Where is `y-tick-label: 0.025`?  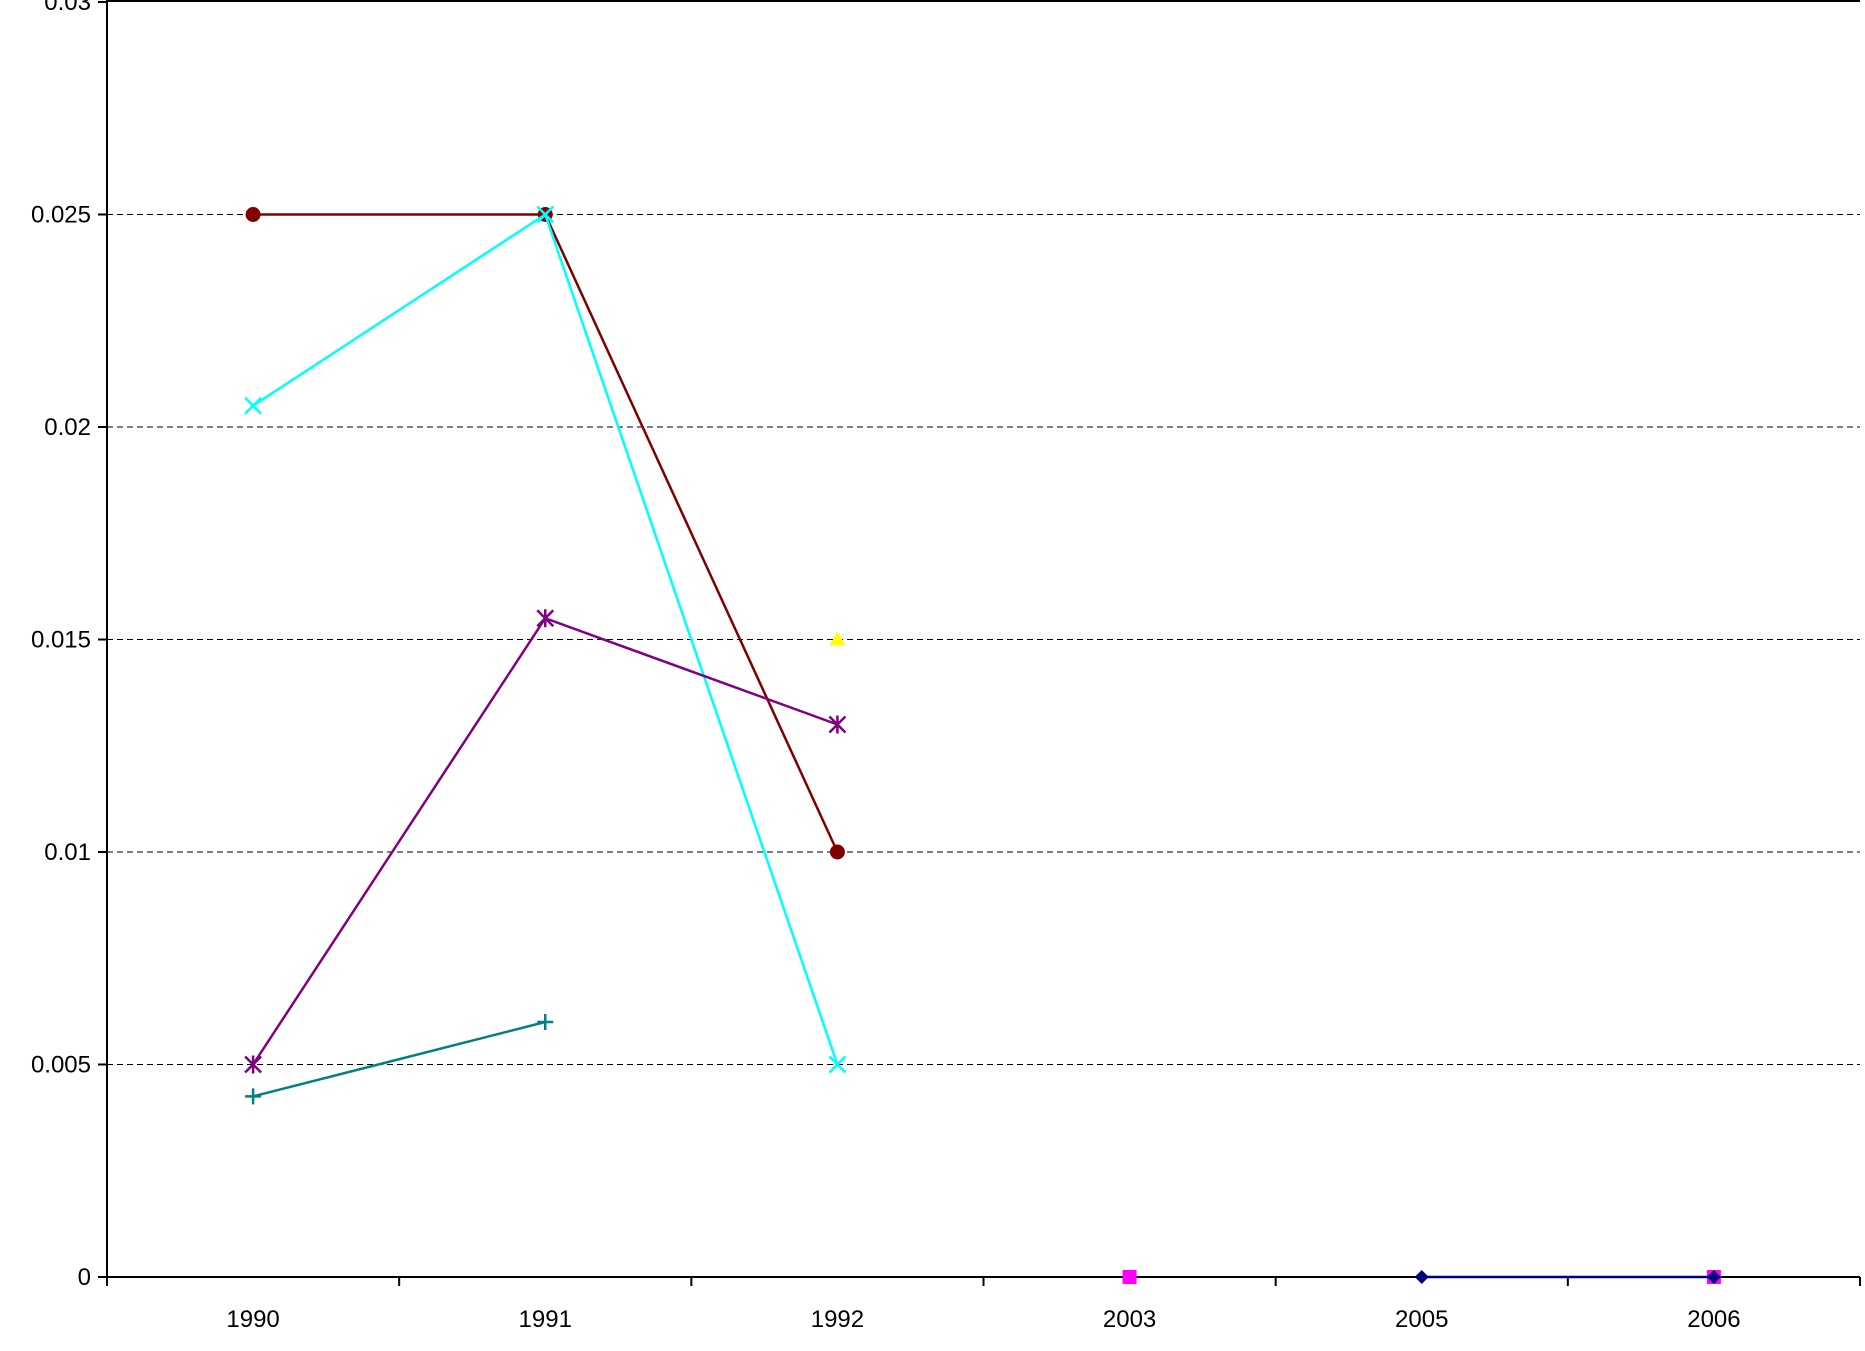
y-tick-label: 0.025 is located at coordinates (61, 215).